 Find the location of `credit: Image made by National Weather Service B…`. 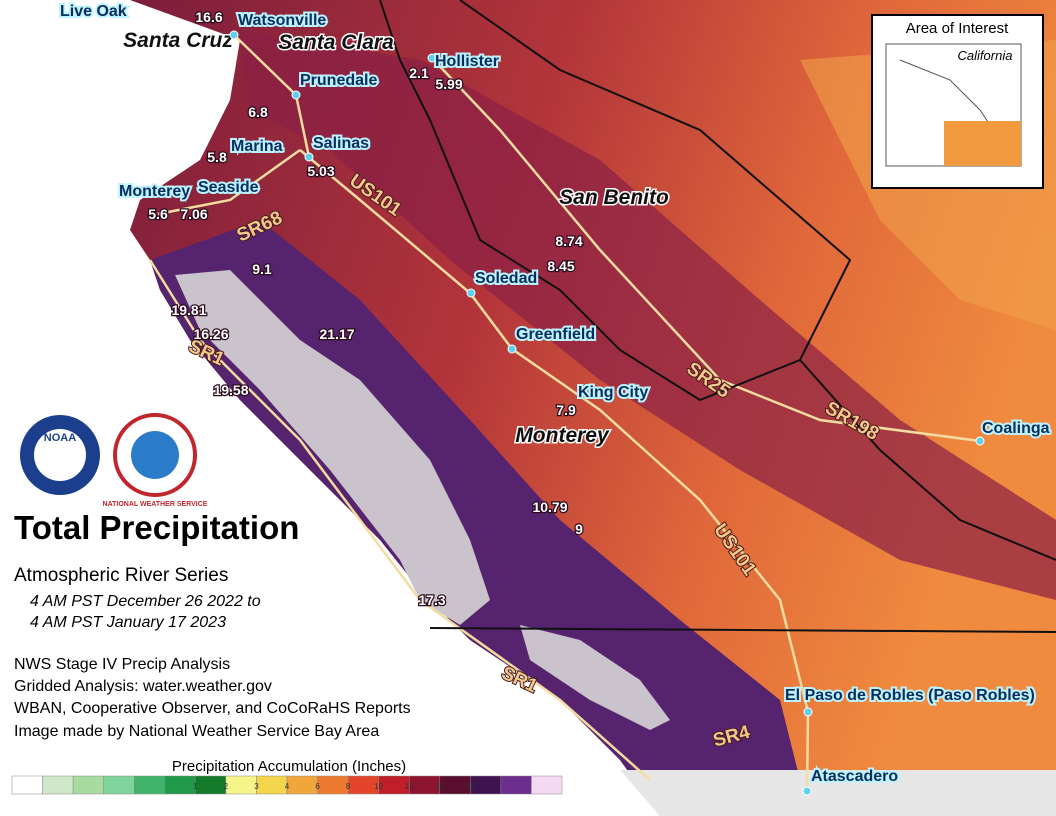

credit: Image made by National Weather Service B… is located at coordinates (196, 731).